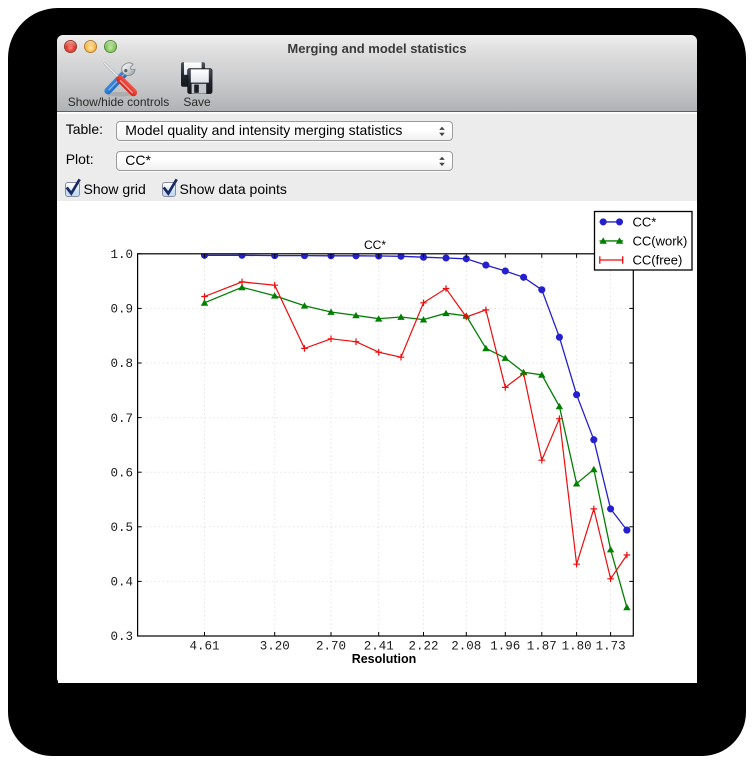 This screenshot has height=764, width=754. What do you see at coordinates (204, 647) in the screenshot?
I see `svg-text: 4.61` at bounding box center [204, 647].